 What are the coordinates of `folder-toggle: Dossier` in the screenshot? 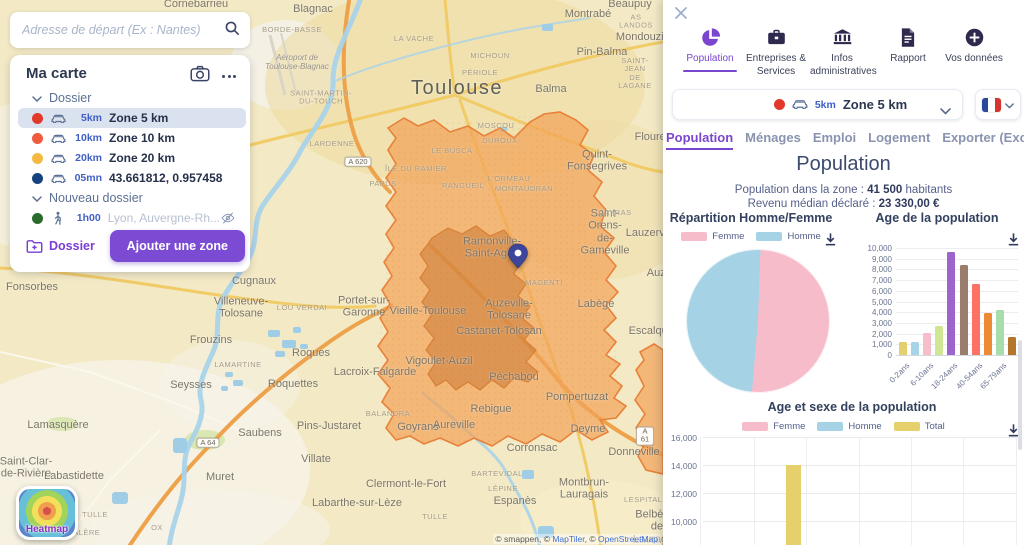 It's located at (130, 98).